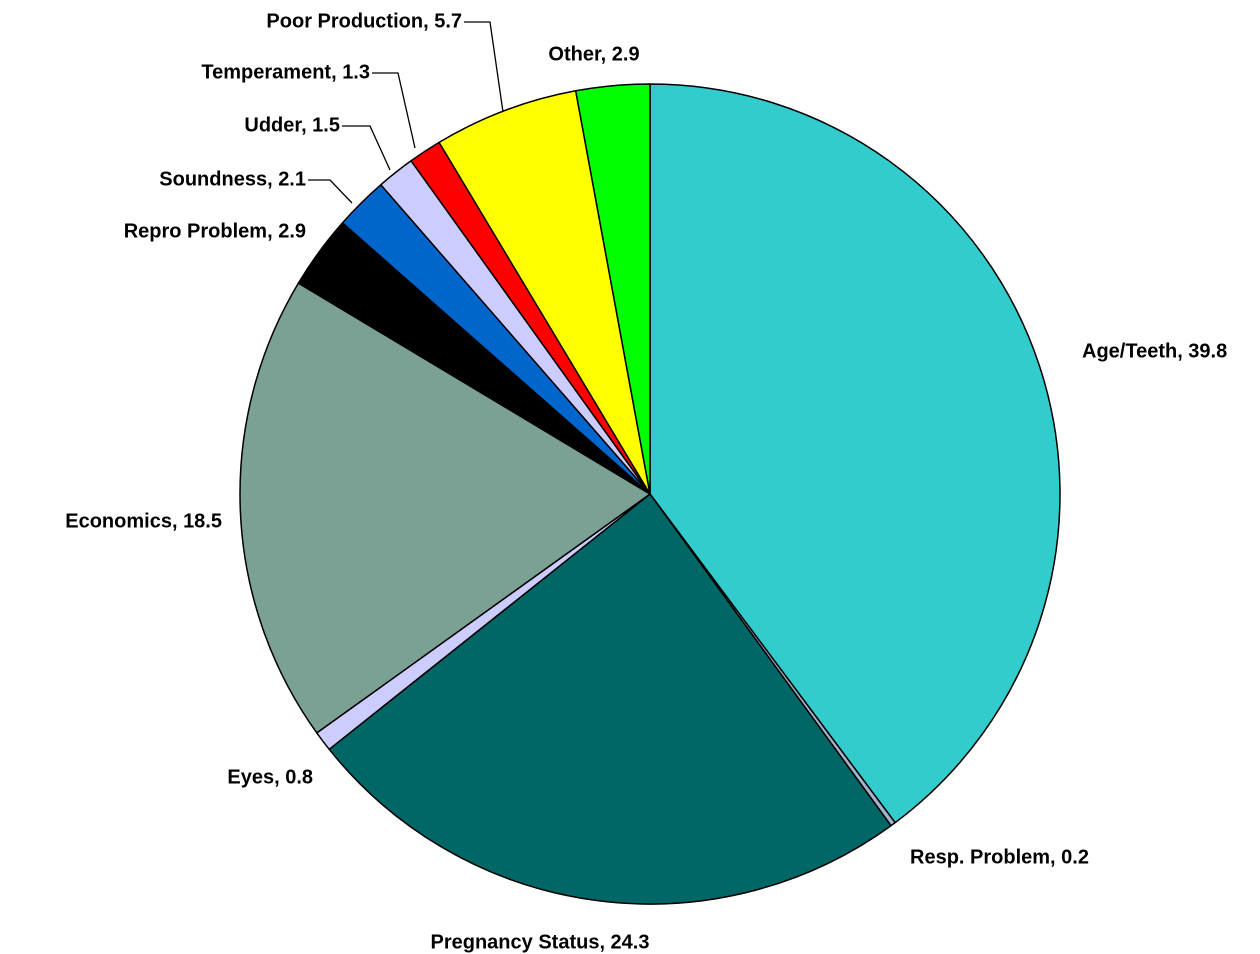  What do you see at coordinates (143, 521) in the screenshot?
I see `data-label: Economics, 18.5` at bounding box center [143, 521].